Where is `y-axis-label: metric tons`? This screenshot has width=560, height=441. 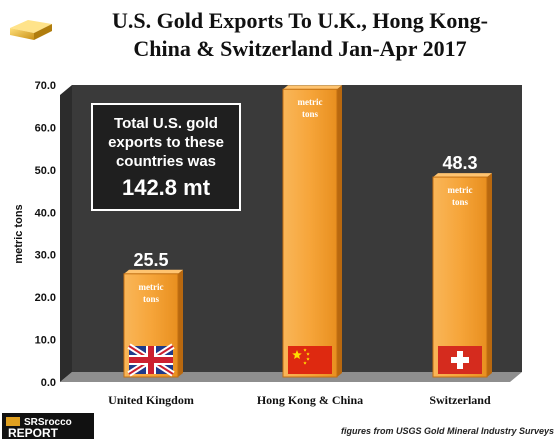 y-axis-label: metric tons is located at coordinates (19, 233).